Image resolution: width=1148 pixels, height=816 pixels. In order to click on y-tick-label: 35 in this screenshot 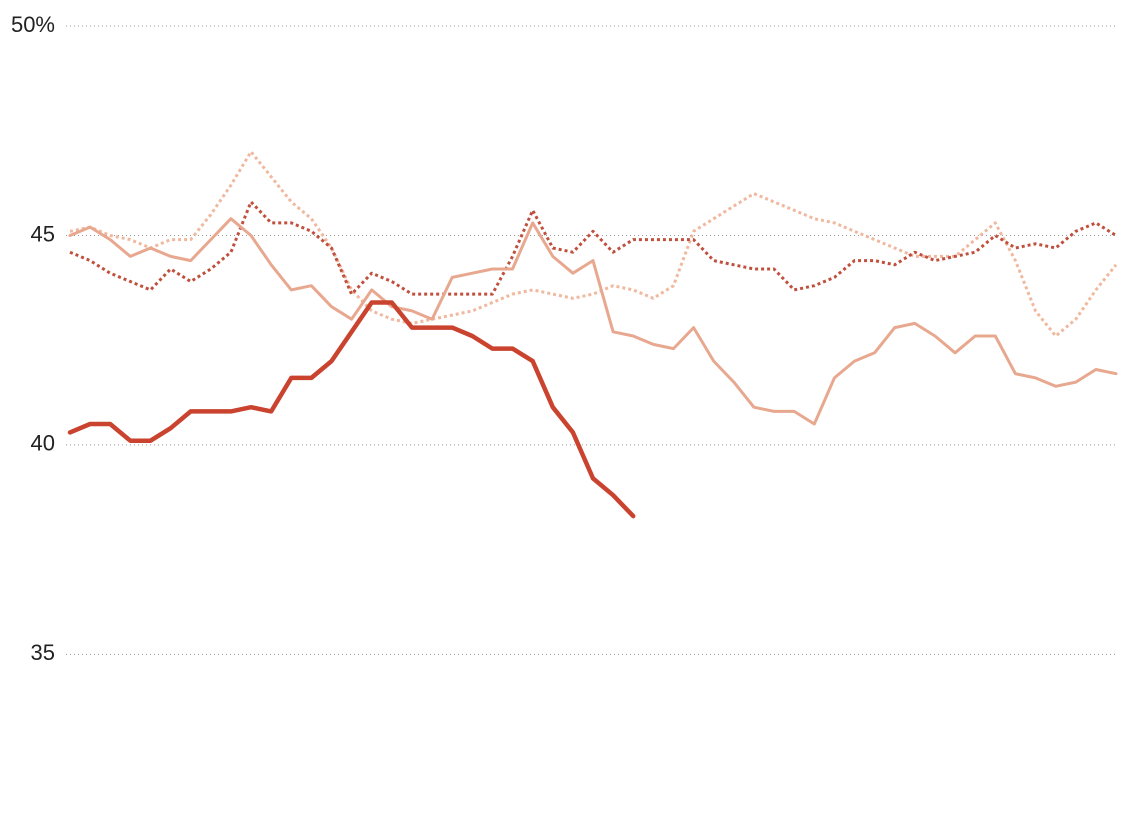, I will do `click(43, 652)`.